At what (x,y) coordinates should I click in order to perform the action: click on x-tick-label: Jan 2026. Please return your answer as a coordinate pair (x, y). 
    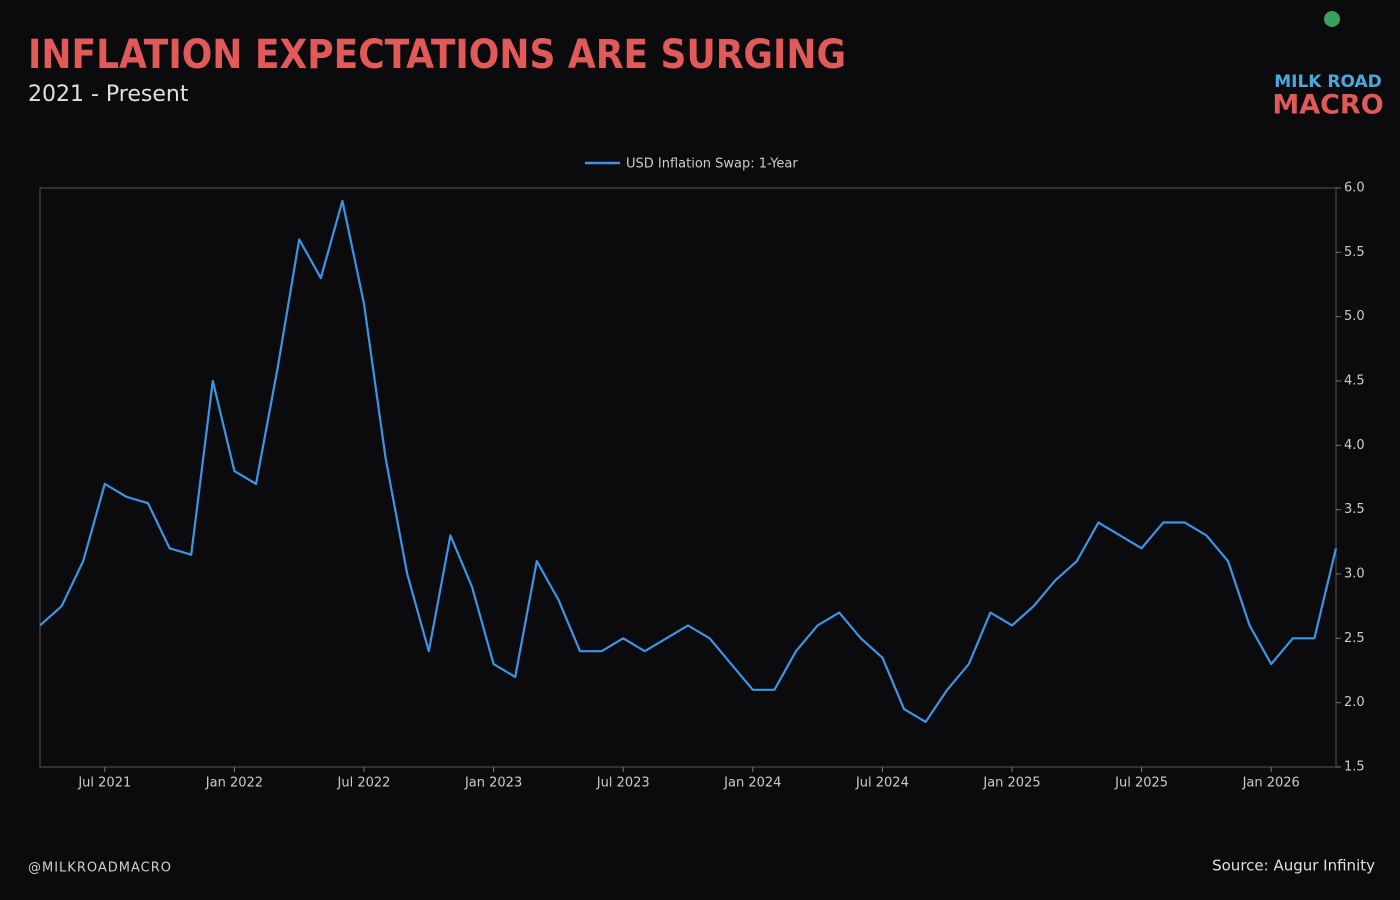
    Looking at the image, I should click on (1271, 783).